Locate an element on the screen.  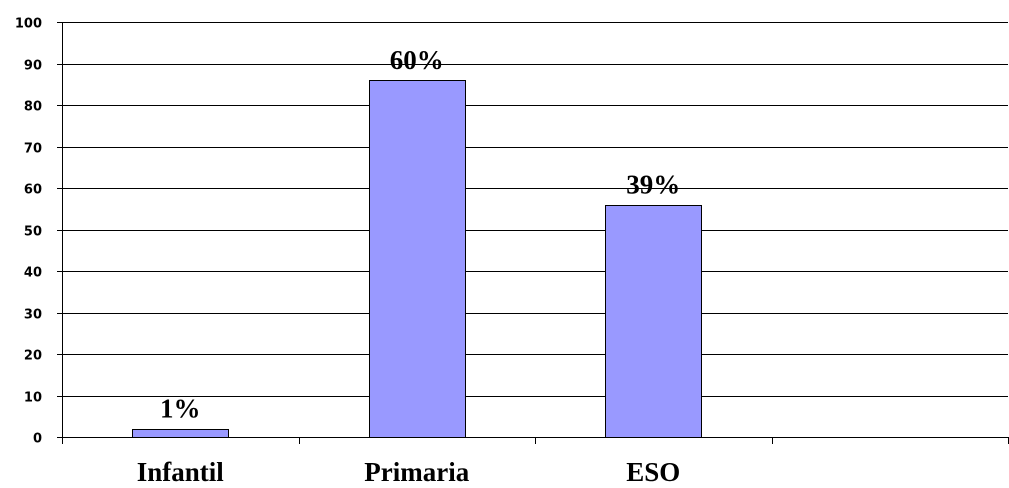
ytick-label: 60 is located at coordinates (33, 190).